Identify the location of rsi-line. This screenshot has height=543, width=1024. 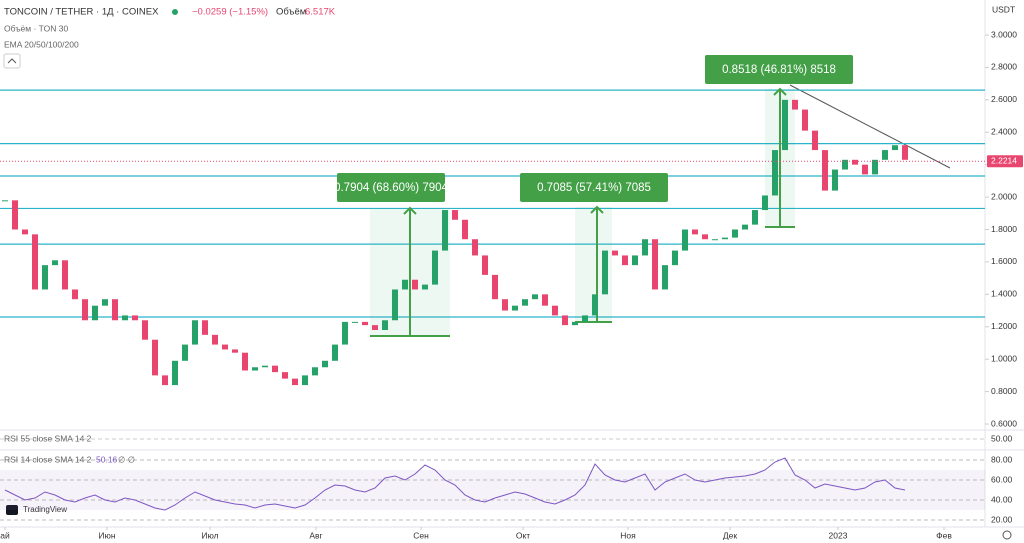
(455, 484).